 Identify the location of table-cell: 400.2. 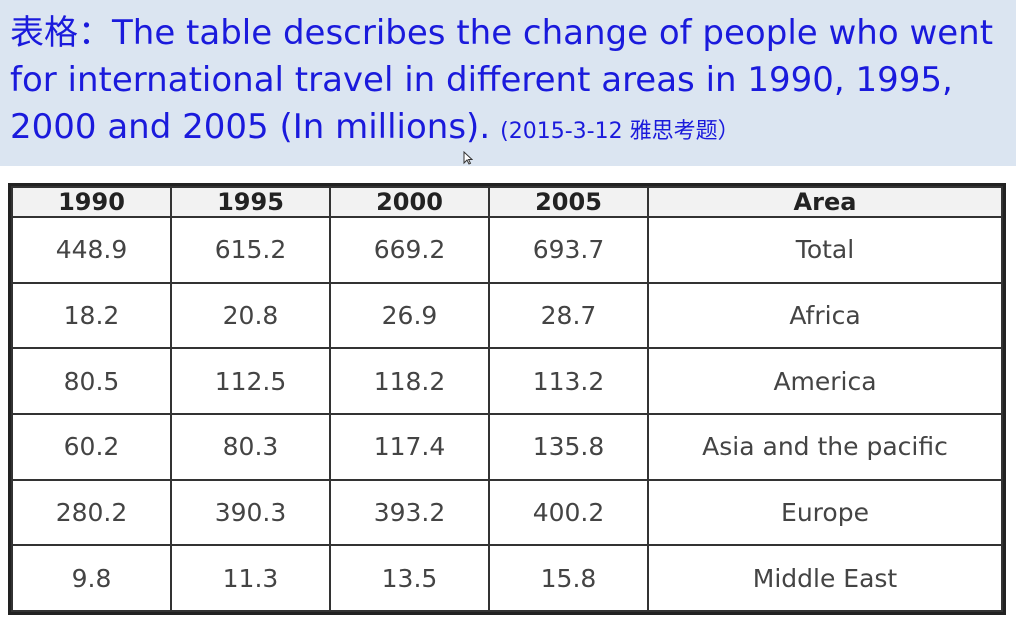
(568, 512).